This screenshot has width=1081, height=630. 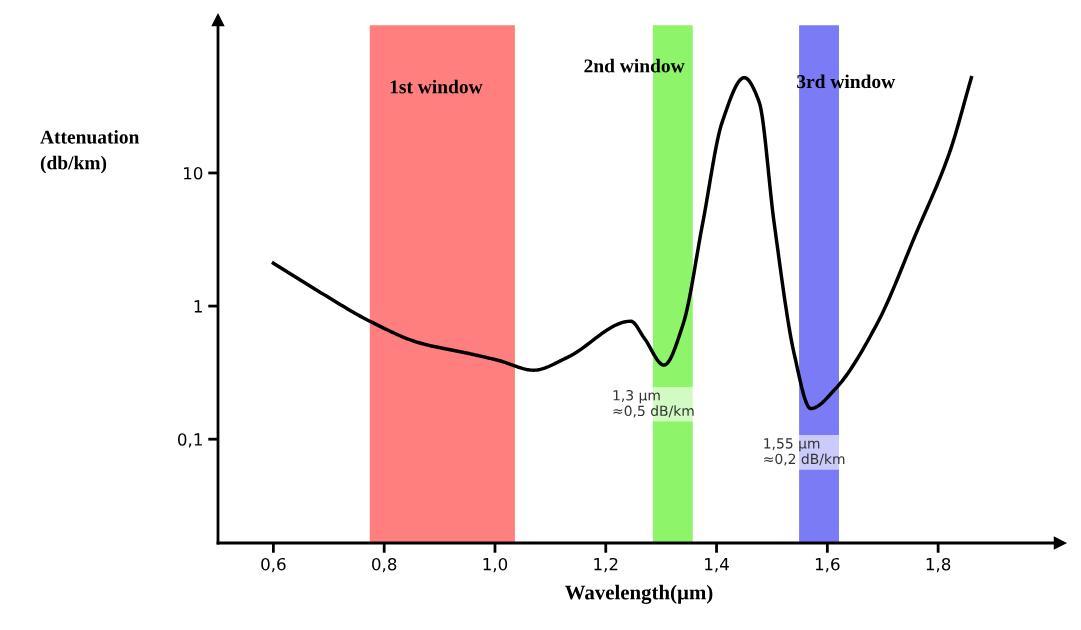 What do you see at coordinates (198, 306) in the screenshot?
I see `y-tick-label: 1` at bounding box center [198, 306].